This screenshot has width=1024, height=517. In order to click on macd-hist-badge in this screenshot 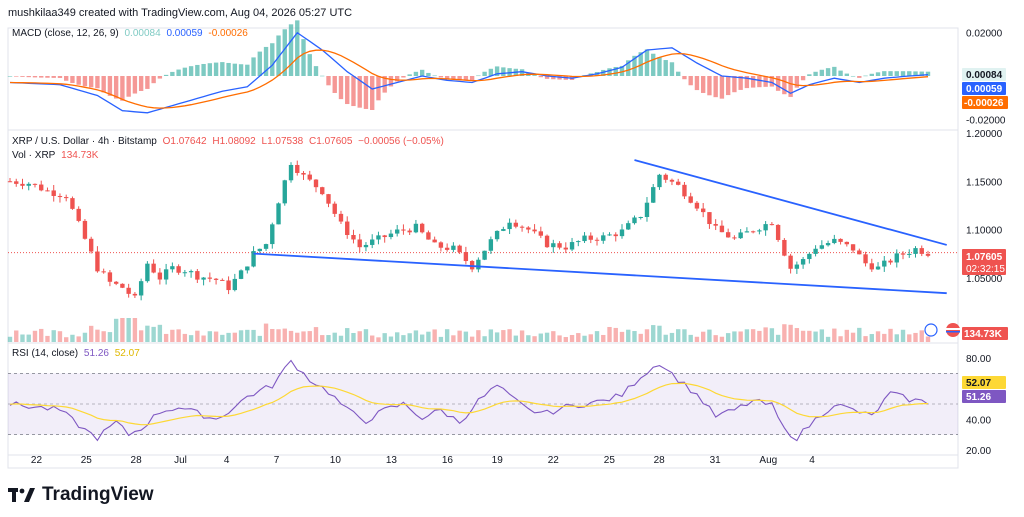, I will do `click(984, 74)`.